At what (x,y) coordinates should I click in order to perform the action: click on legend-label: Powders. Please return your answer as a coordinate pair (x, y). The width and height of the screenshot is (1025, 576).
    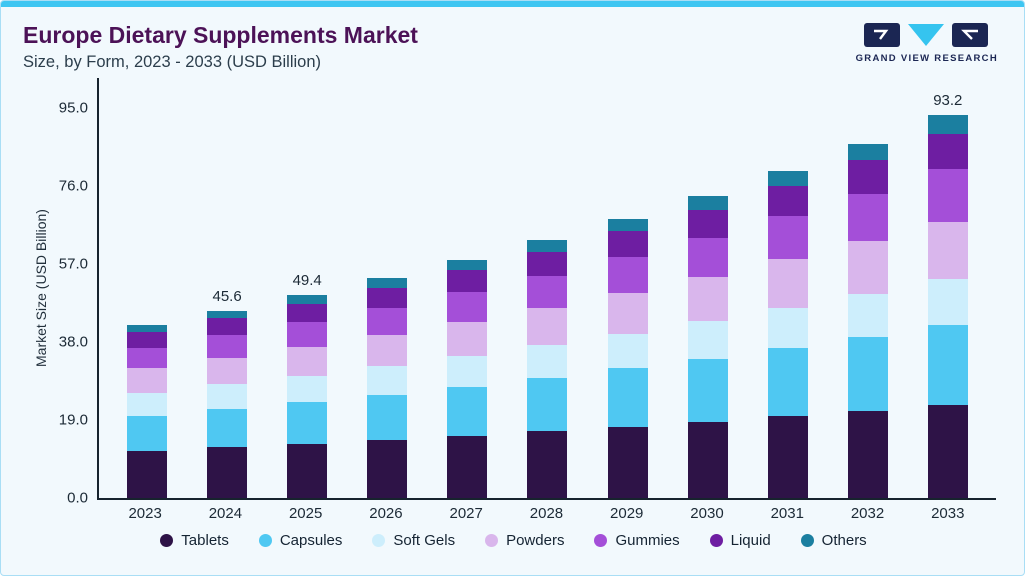
    Looking at the image, I should click on (535, 540).